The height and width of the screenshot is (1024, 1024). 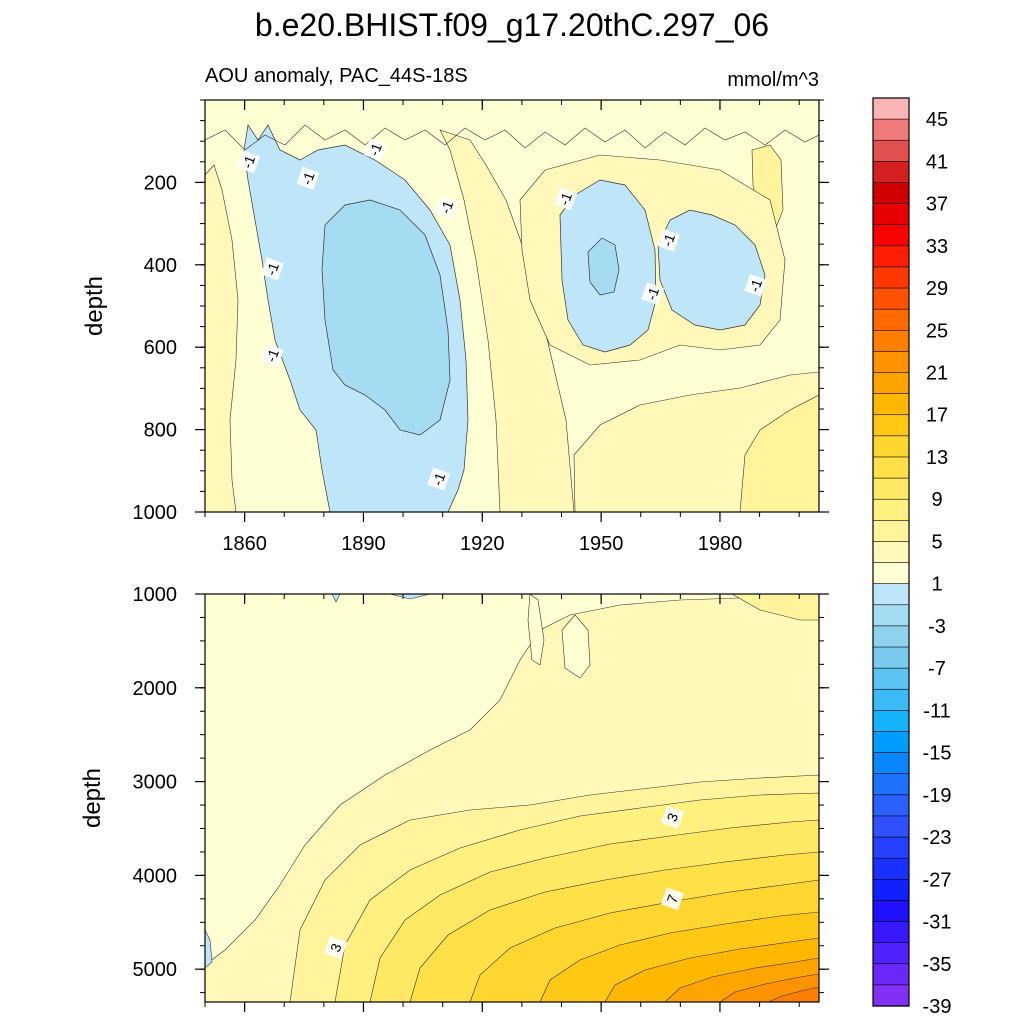 What do you see at coordinates (504, 882) in the screenshot?
I see `lower-contour-labels: 3 7 3` at bounding box center [504, 882].